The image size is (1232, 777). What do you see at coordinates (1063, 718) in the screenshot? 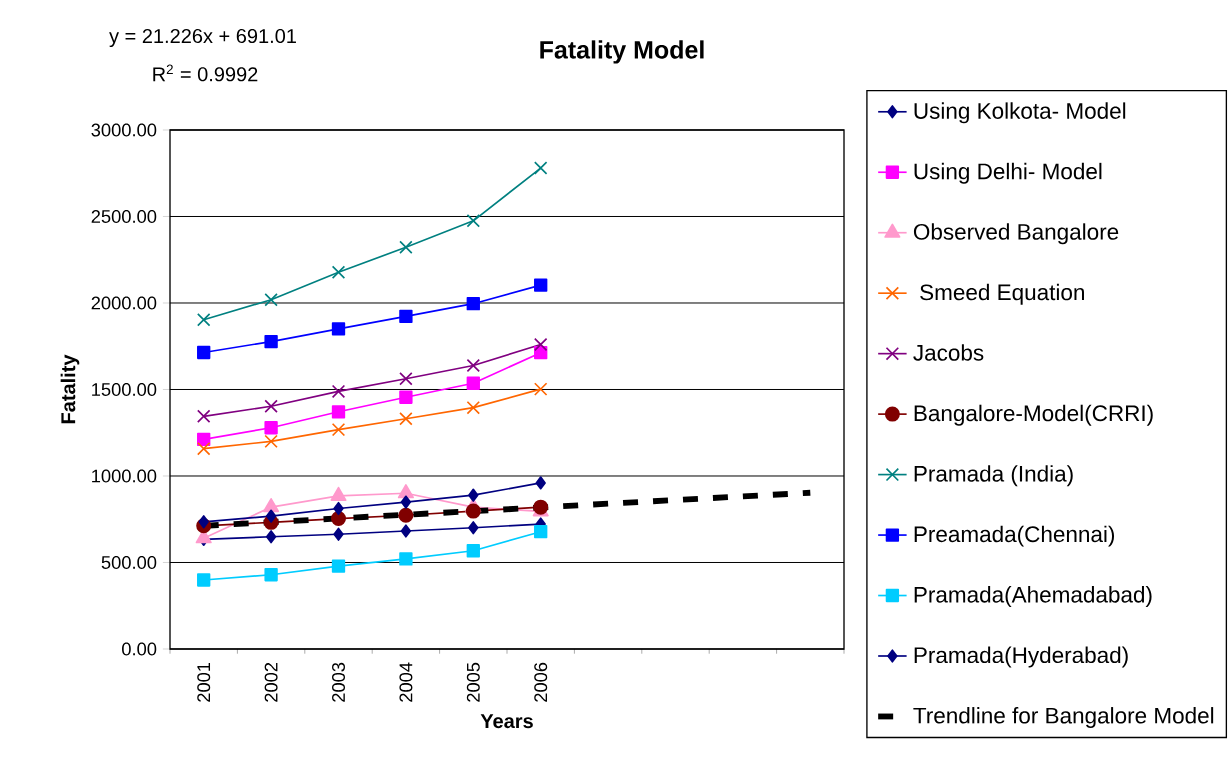
I see `legend-label: Trendline for Bangalore Model` at bounding box center [1063, 718].